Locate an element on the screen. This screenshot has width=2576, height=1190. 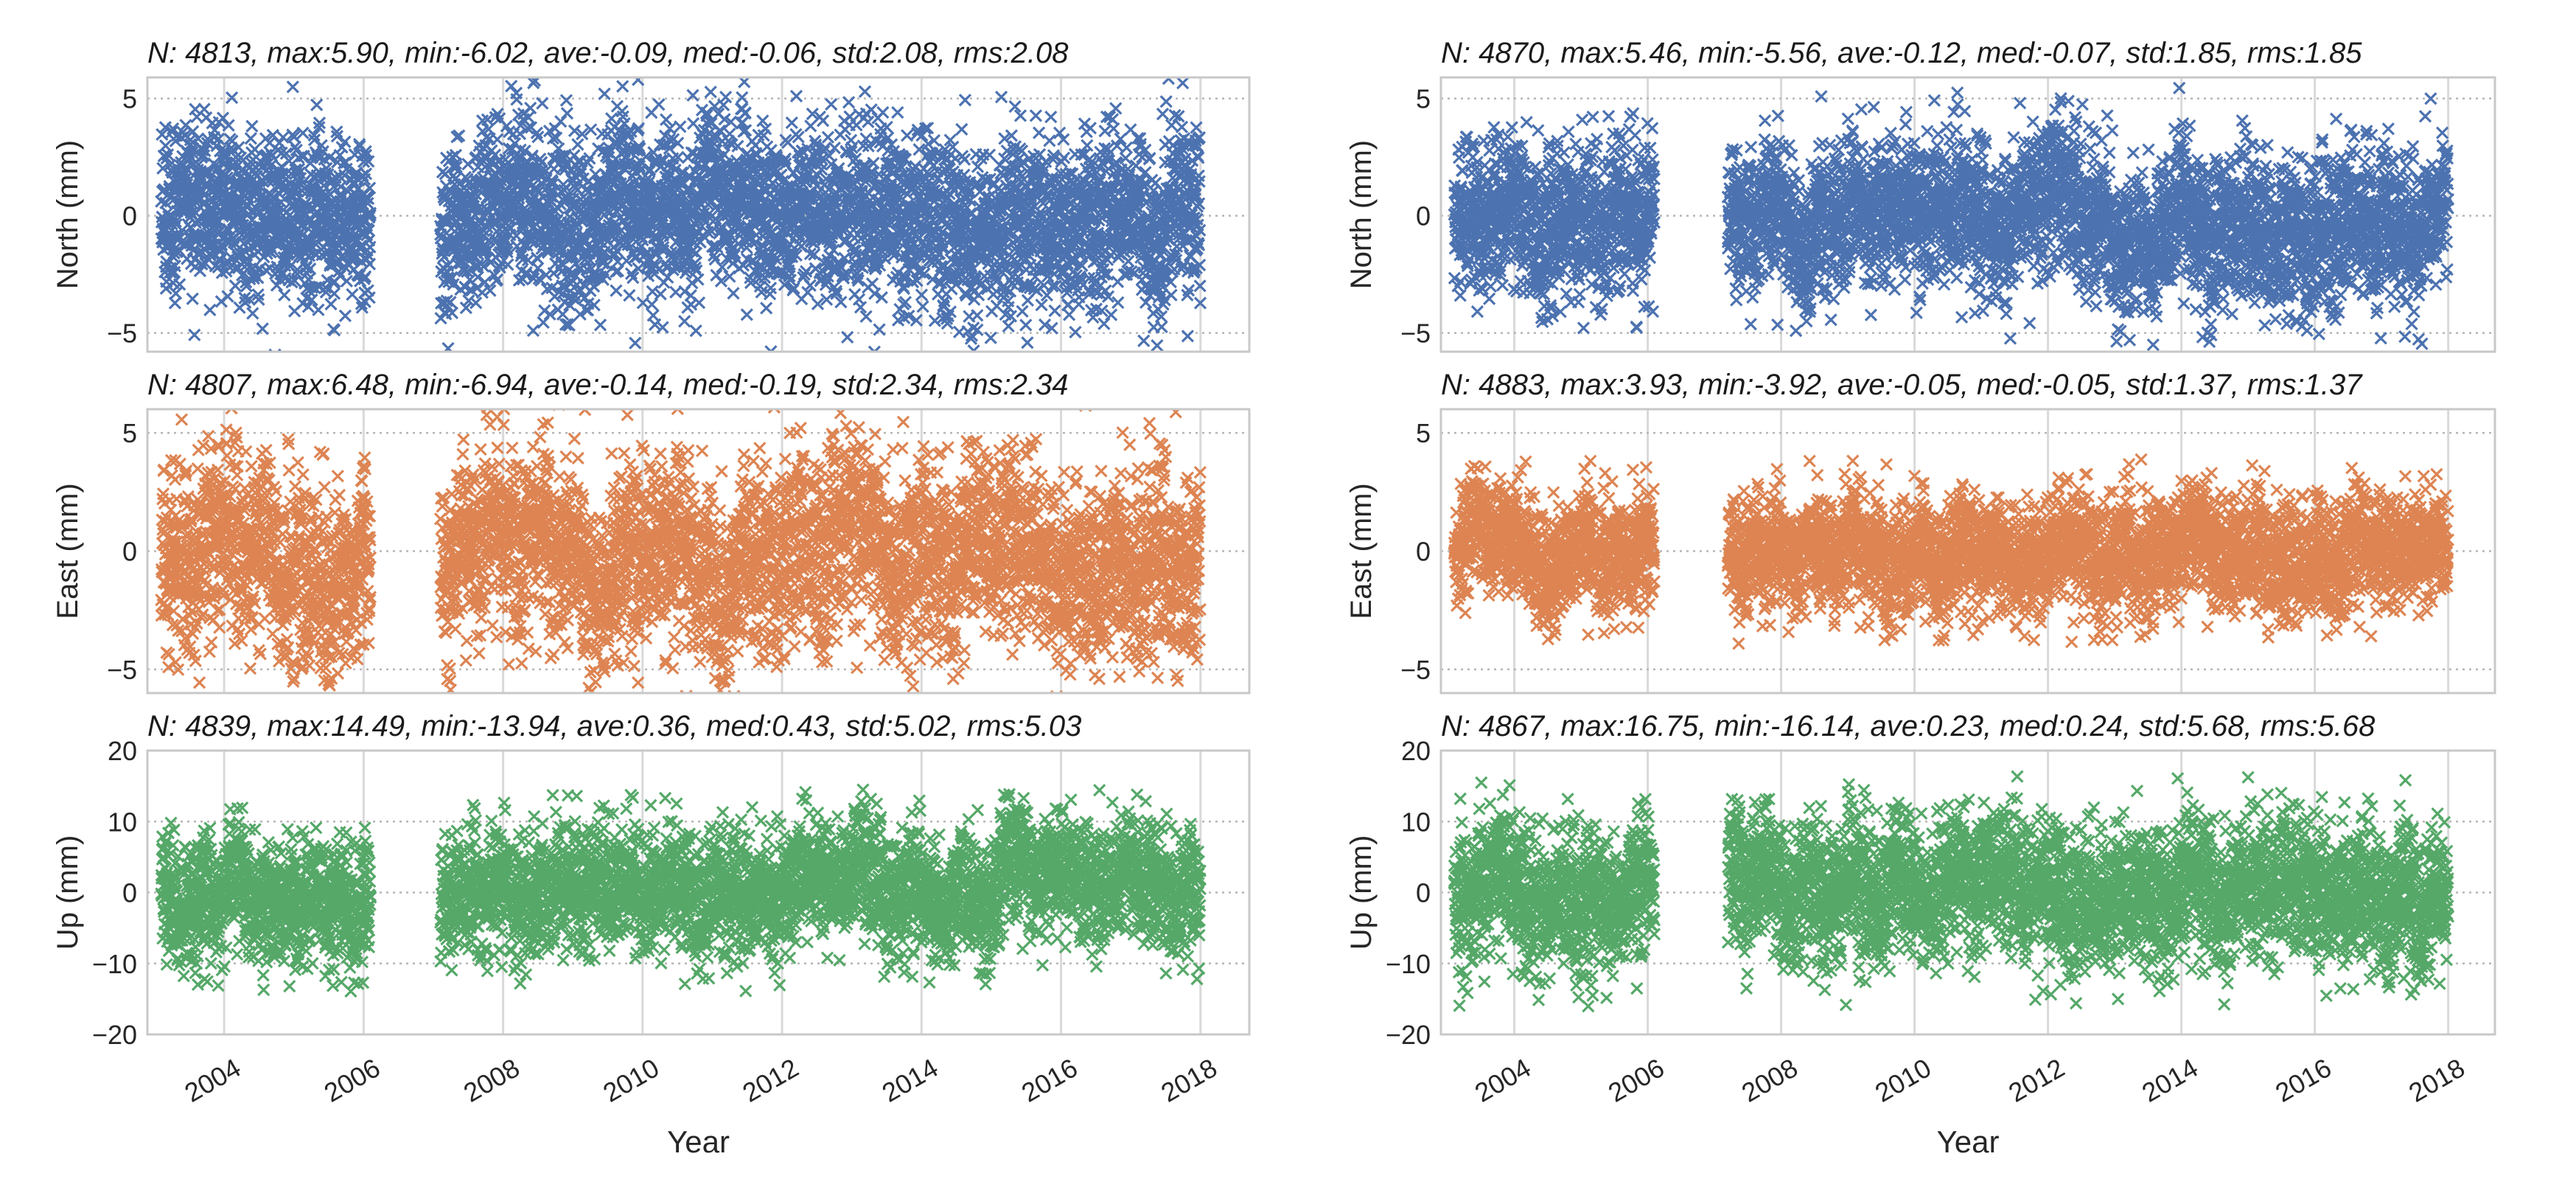
ytick-label-c0-east-0: 0 is located at coordinates (129, 552).